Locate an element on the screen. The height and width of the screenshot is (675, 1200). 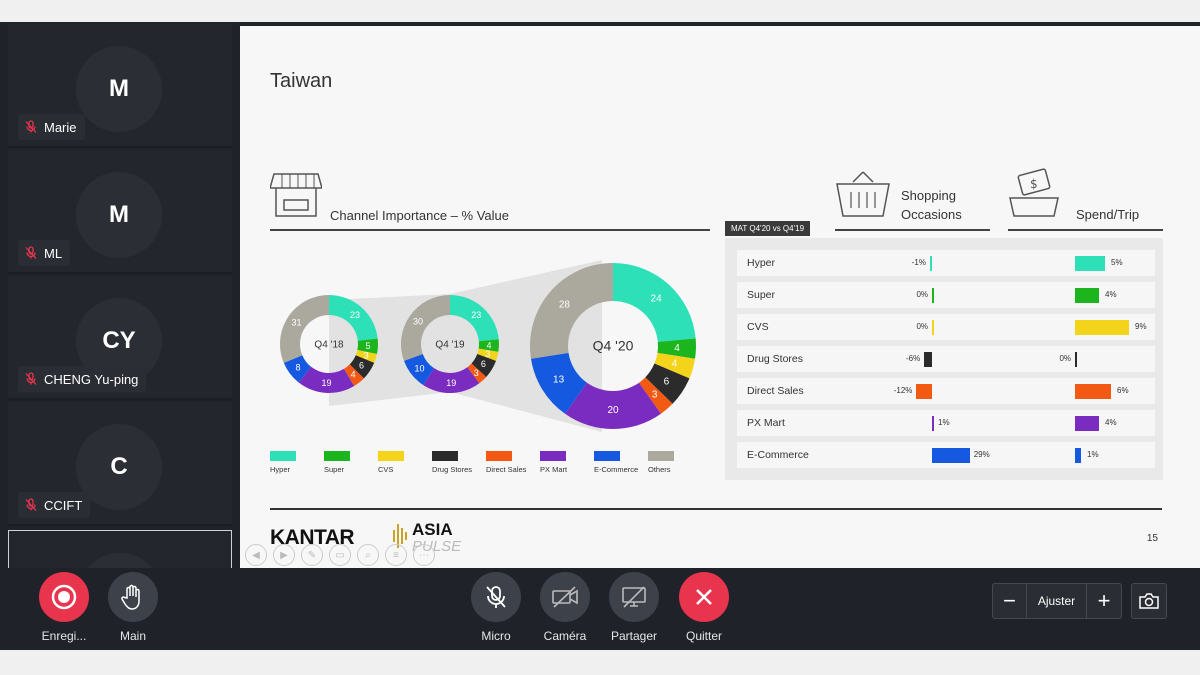
legend-label: Super is located at coordinates (334, 469).